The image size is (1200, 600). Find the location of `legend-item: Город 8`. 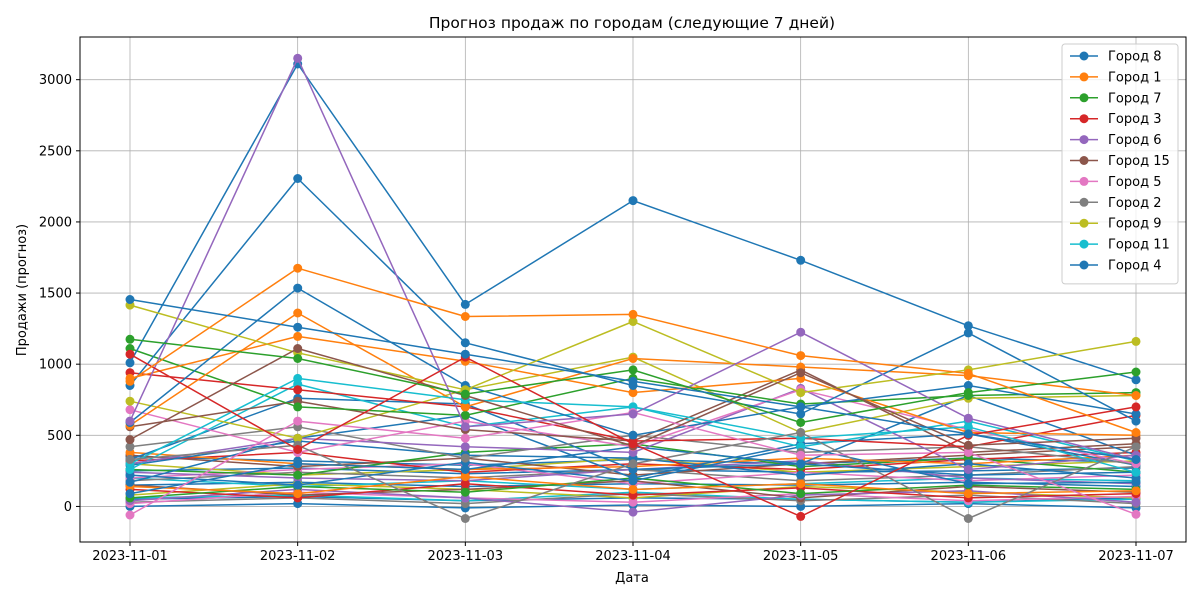

legend-item: Город 8 is located at coordinates (1115, 57).